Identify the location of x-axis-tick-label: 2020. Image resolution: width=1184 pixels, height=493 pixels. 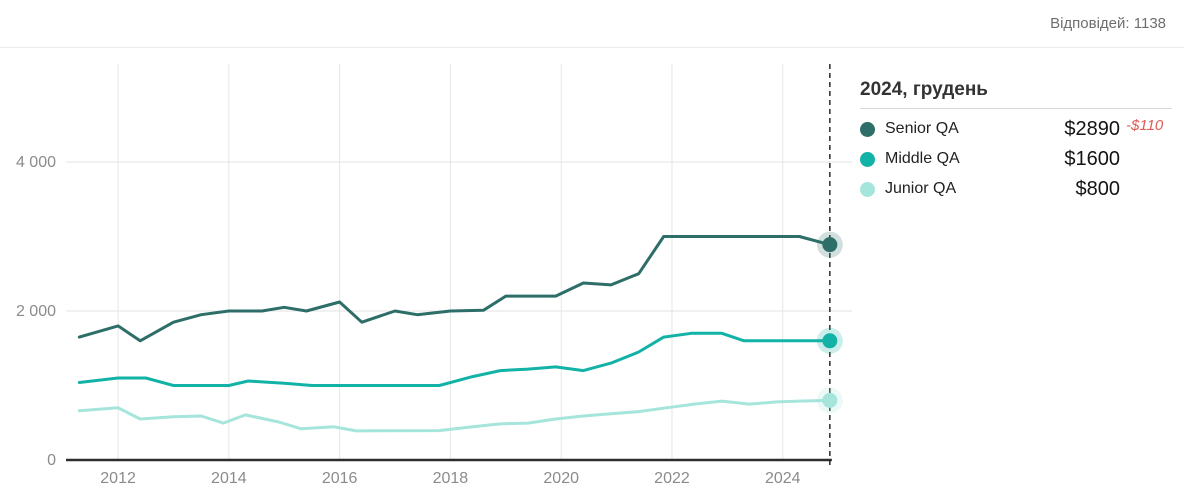
(561, 478).